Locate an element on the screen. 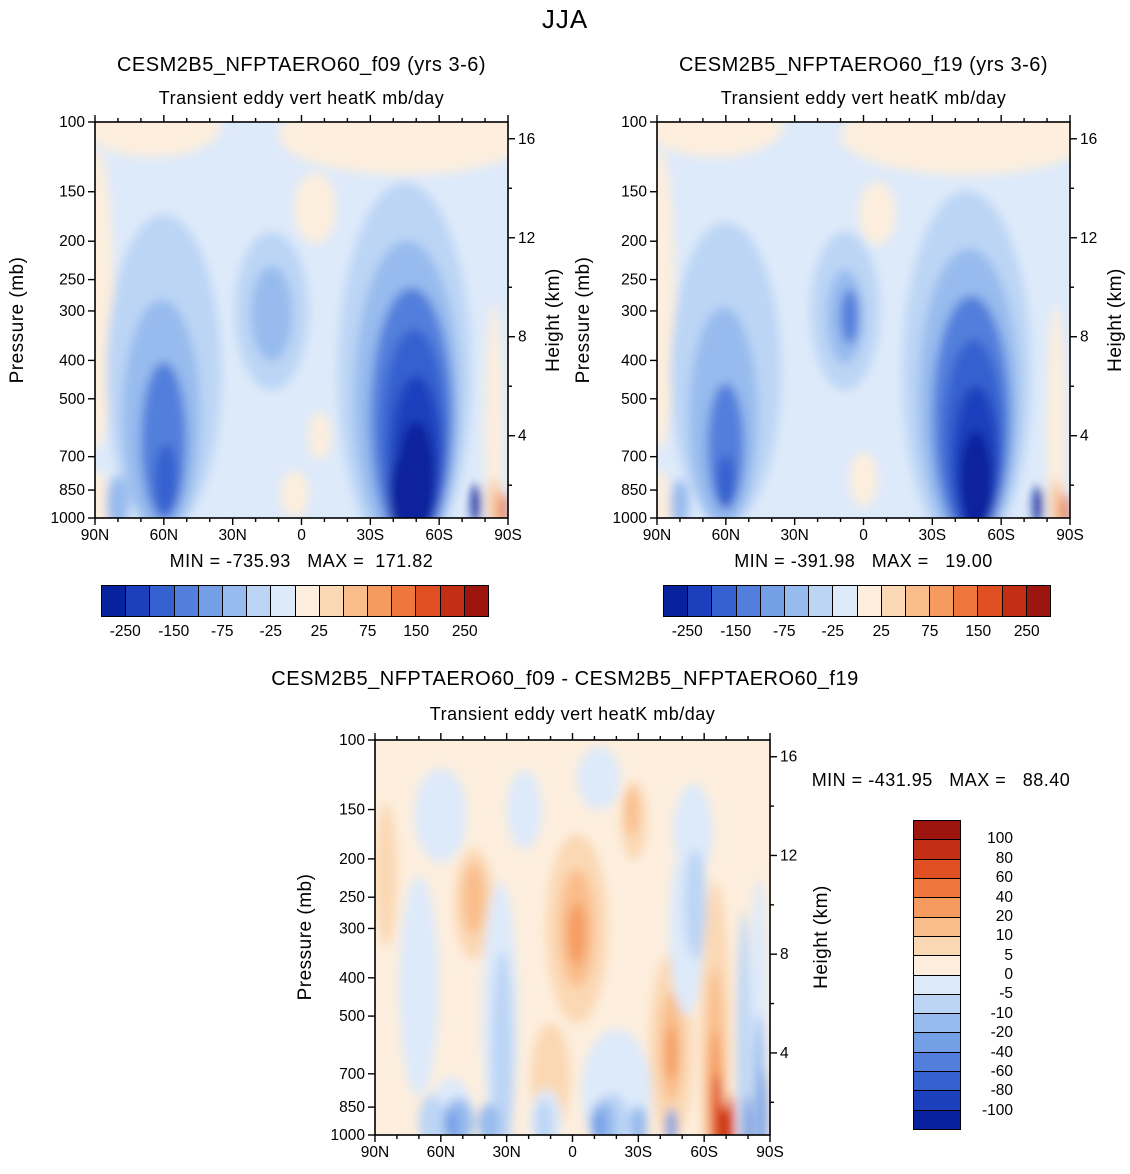 The height and width of the screenshot is (1174, 1130). pressure-axis-label-f09: Pressure (mb) is located at coordinates (17, 320).